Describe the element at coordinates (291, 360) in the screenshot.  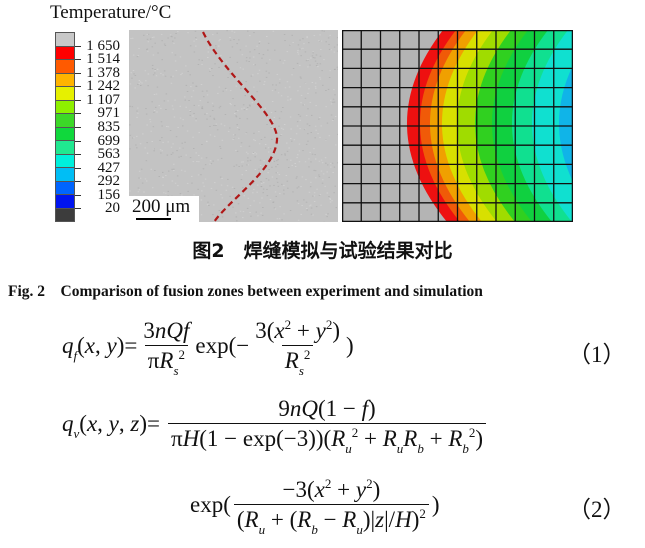
I see `math-text: R` at that location.